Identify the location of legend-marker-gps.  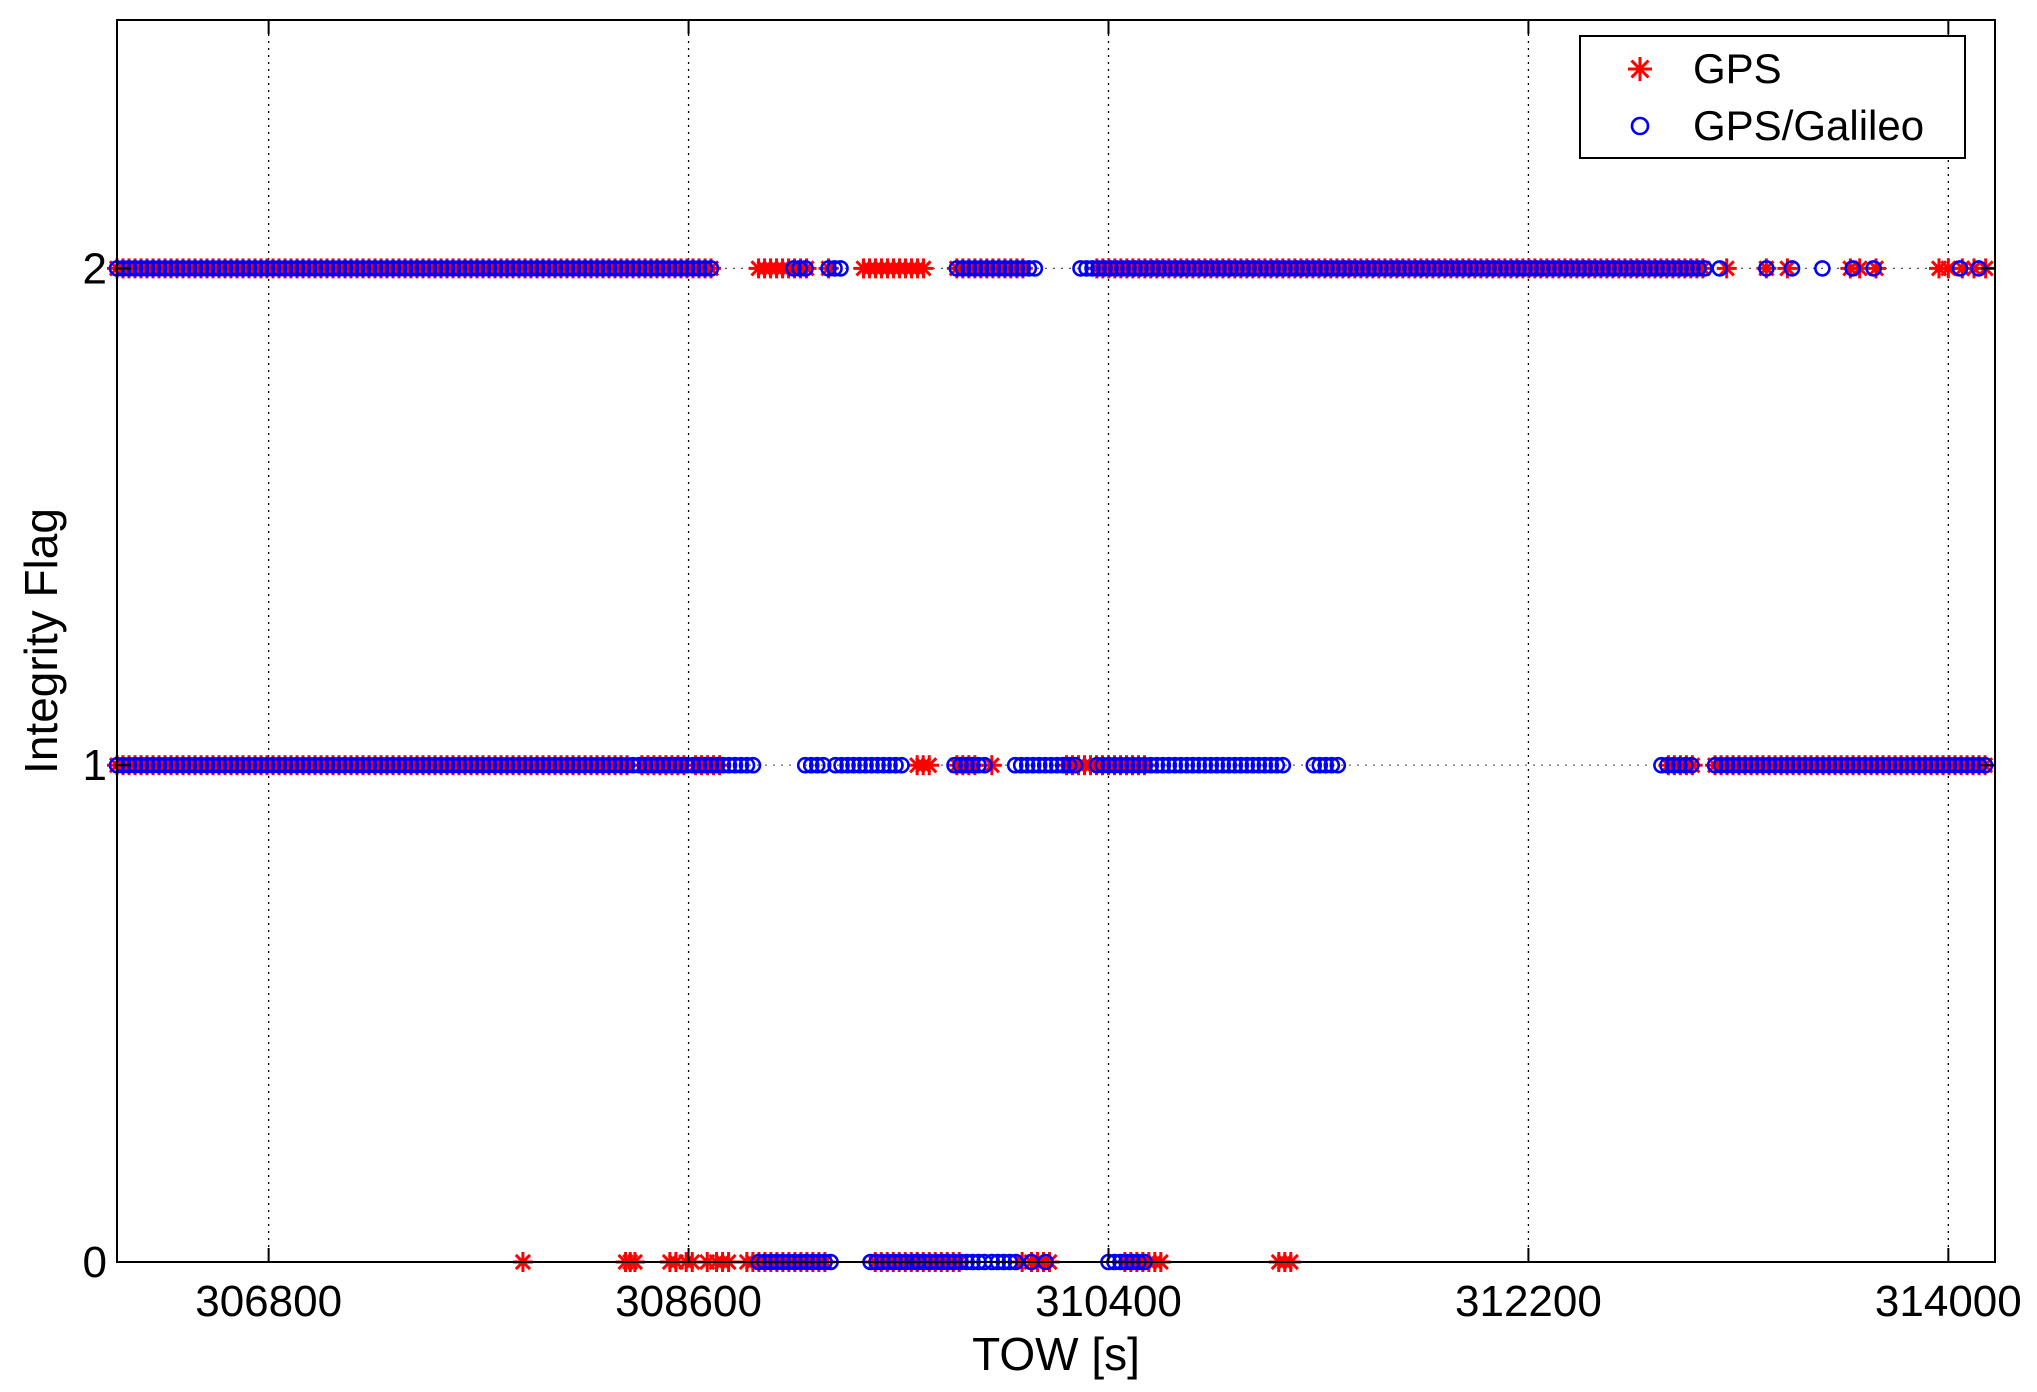
(1640, 69).